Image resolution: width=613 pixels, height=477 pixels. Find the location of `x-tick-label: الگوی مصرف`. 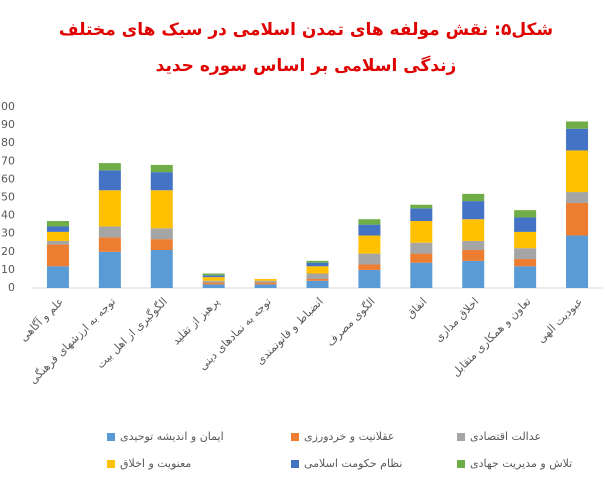

x-tick-label: الگوی مصرف is located at coordinates (351, 322).